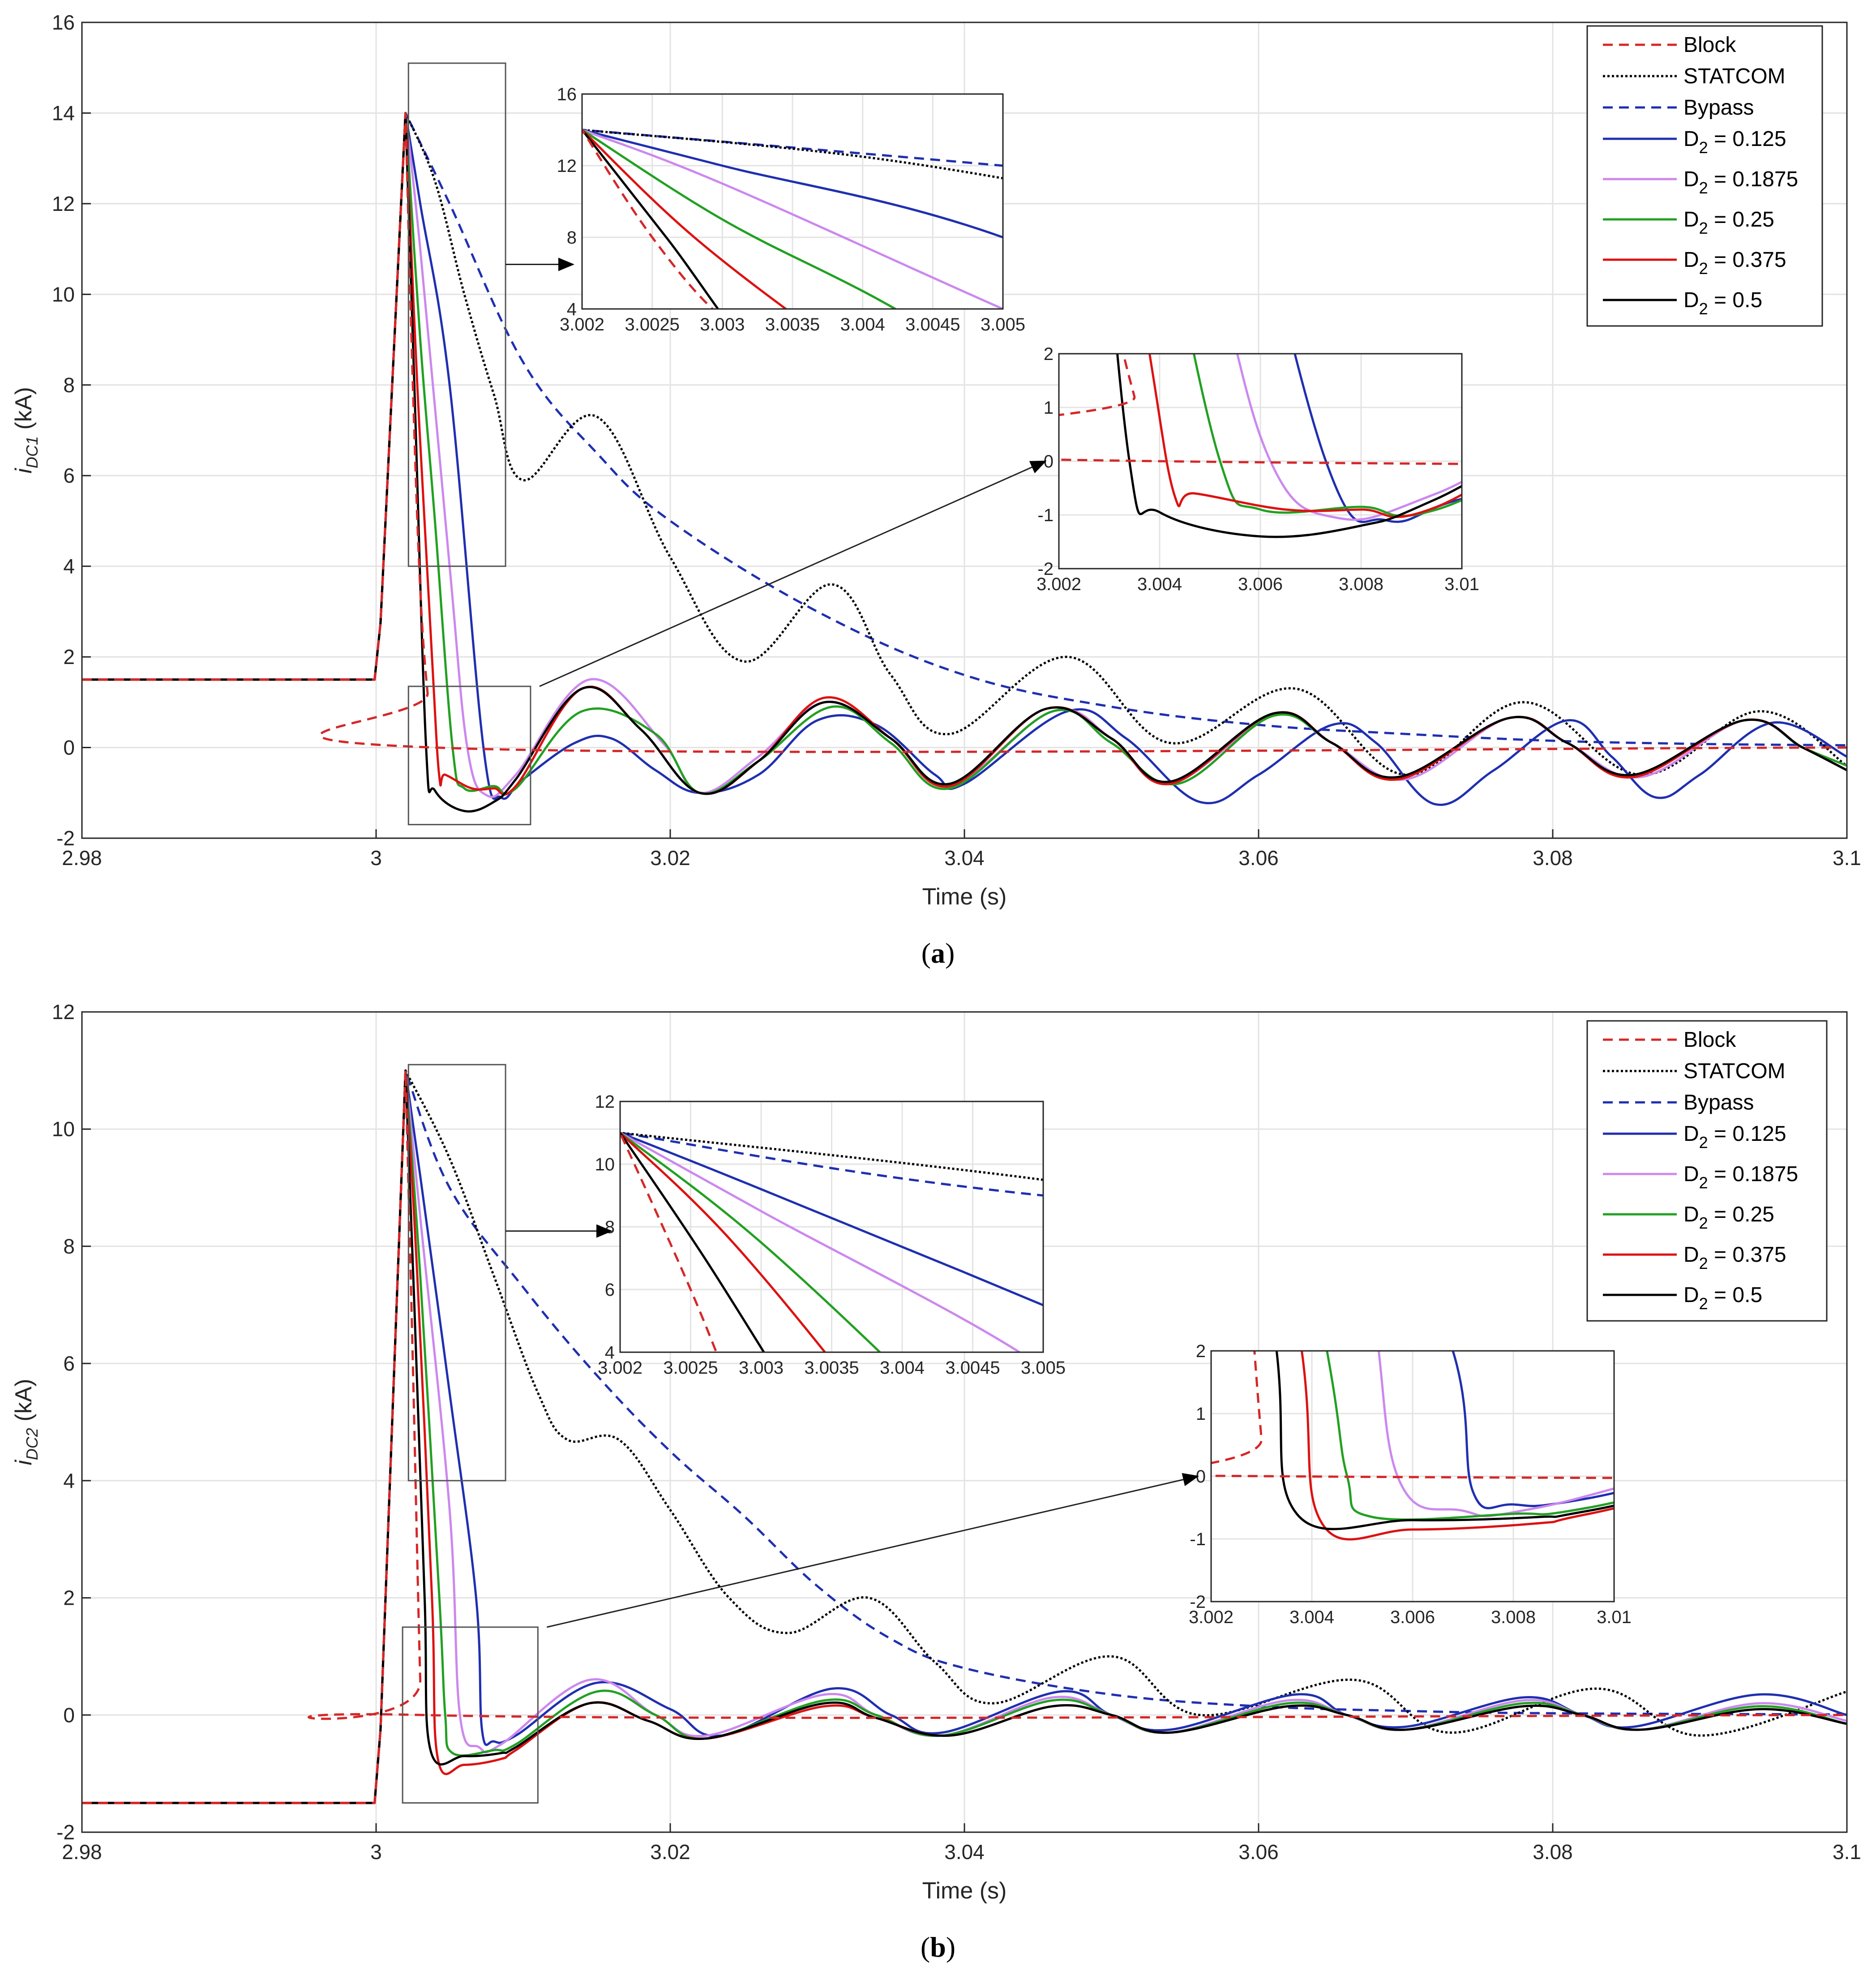 The width and height of the screenshot is (1876, 1971). Describe the element at coordinates (1709, 45) in the screenshot. I see `legend-entry-block: Block` at that location.